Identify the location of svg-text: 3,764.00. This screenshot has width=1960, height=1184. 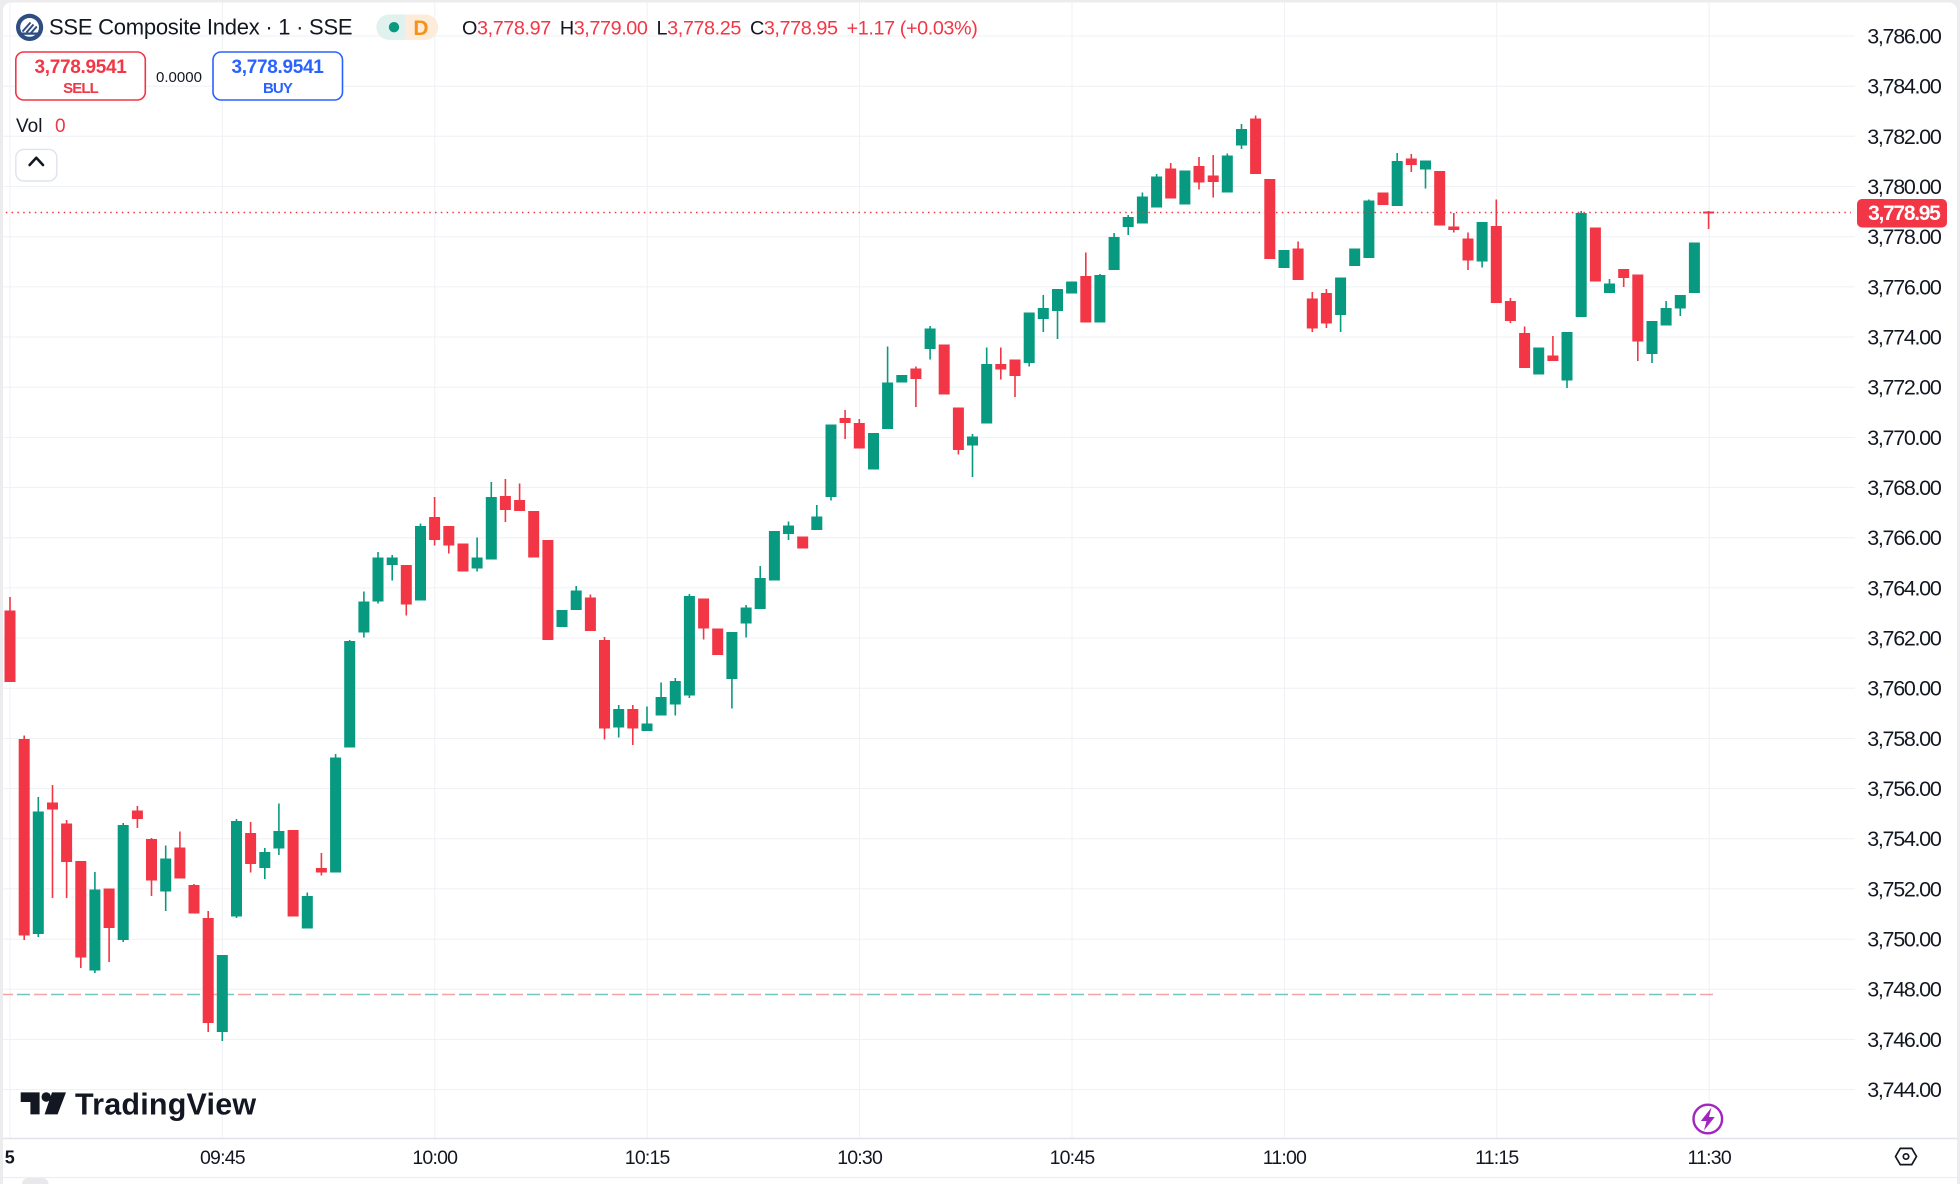
(1904, 588).